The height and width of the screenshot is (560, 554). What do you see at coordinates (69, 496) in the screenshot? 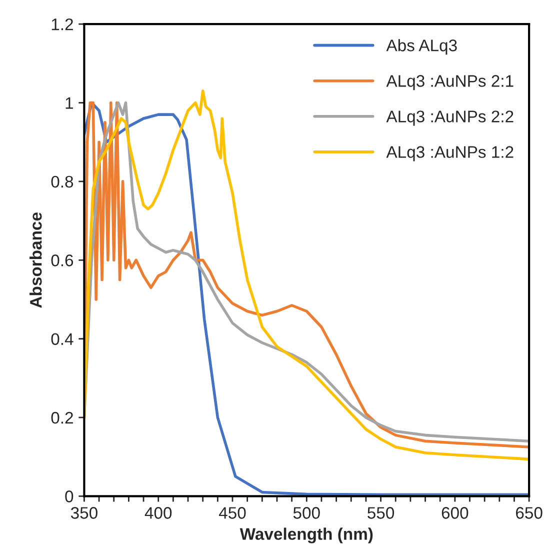
I see `y-tick-label: 0` at bounding box center [69, 496].